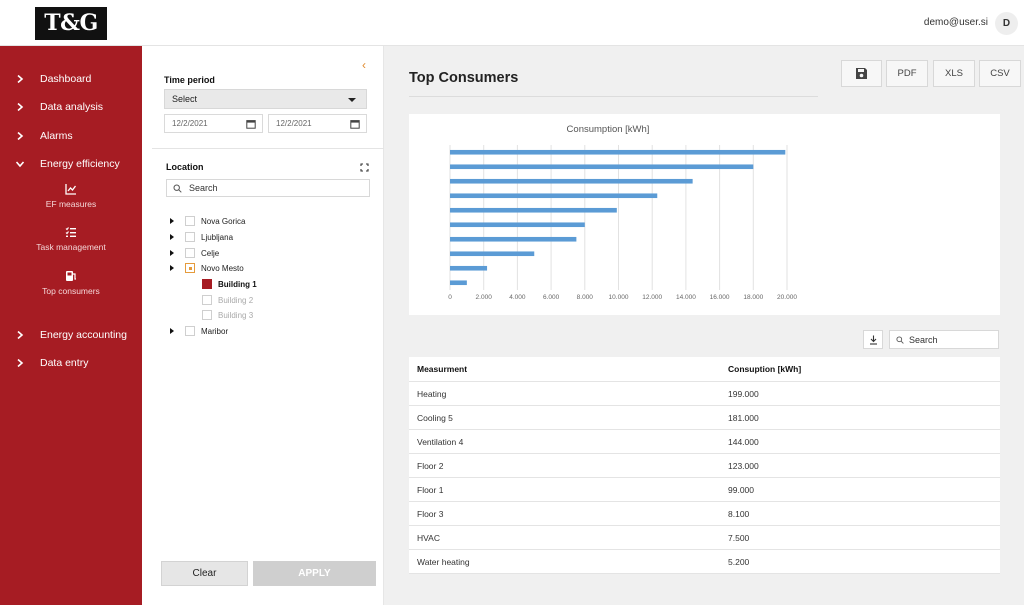 This screenshot has width=1024, height=605. What do you see at coordinates (443, 561) in the screenshot?
I see `cell-measurement: Water heating` at bounding box center [443, 561].